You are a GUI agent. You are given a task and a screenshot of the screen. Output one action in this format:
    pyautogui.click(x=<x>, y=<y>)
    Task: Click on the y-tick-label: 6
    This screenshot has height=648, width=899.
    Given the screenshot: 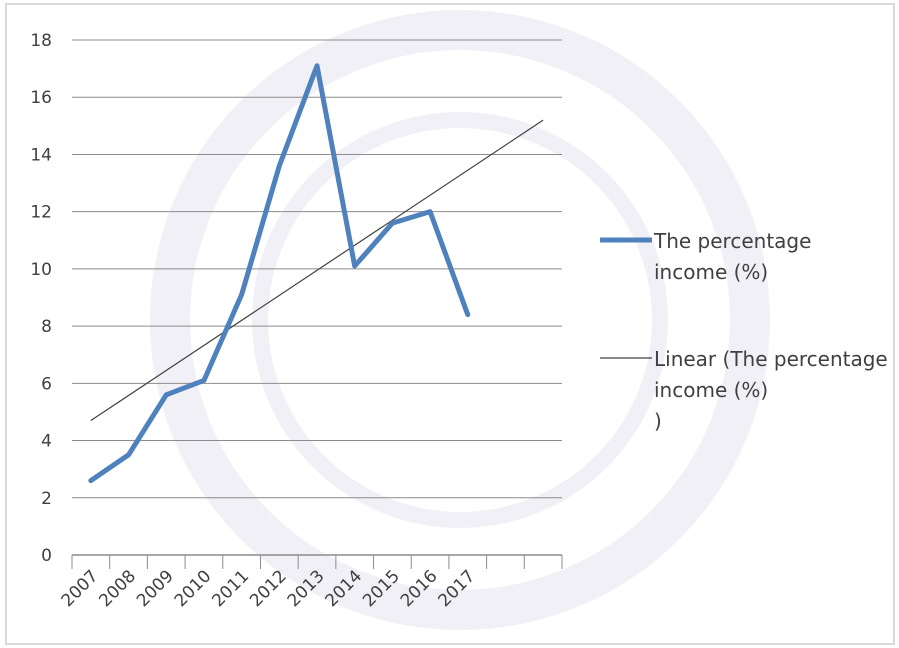 What is the action you would take?
    pyautogui.click(x=46, y=384)
    